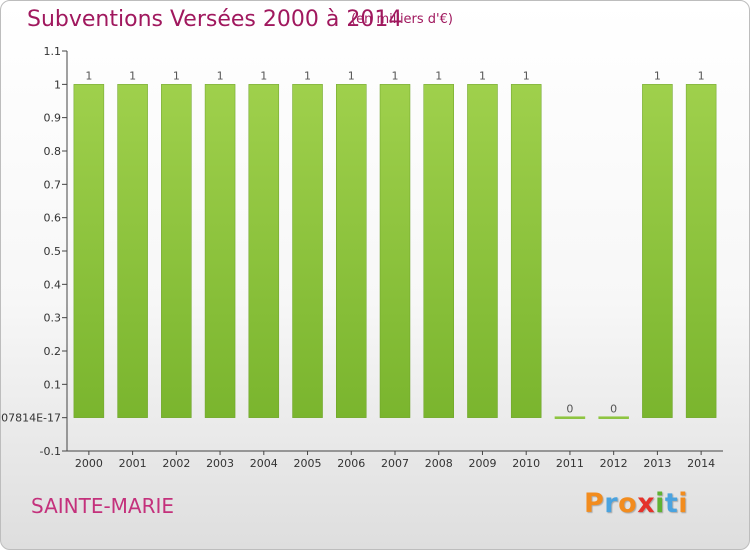  What do you see at coordinates (89, 463) in the screenshot?
I see `x-tick-label: 2000` at bounding box center [89, 463].